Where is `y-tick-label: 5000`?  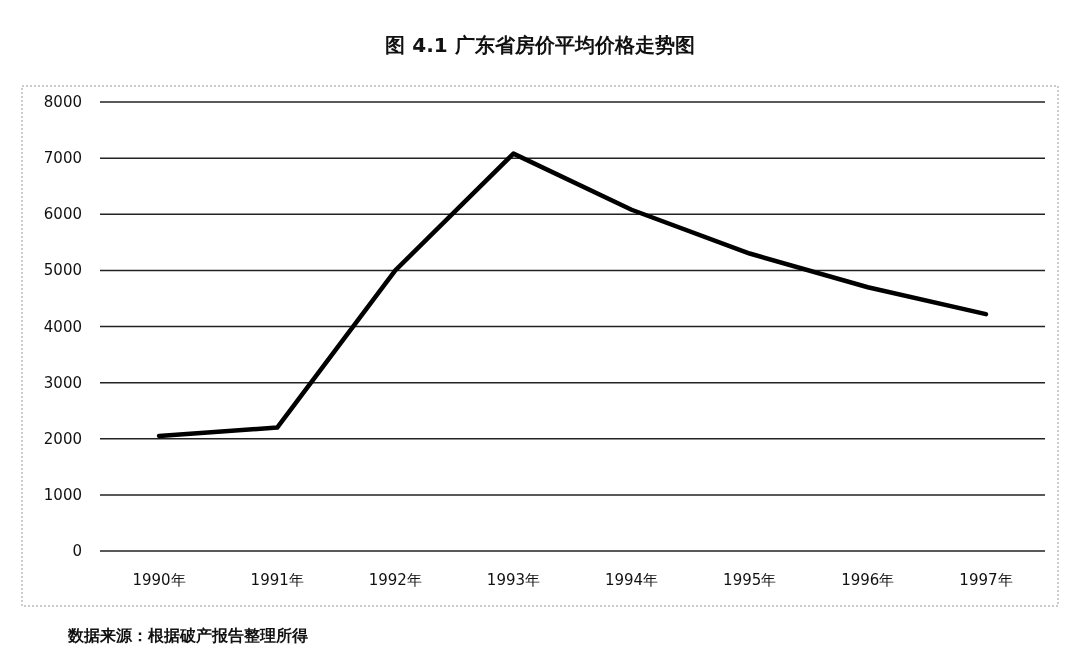 y-tick-label: 5000 is located at coordinates (62, 270).